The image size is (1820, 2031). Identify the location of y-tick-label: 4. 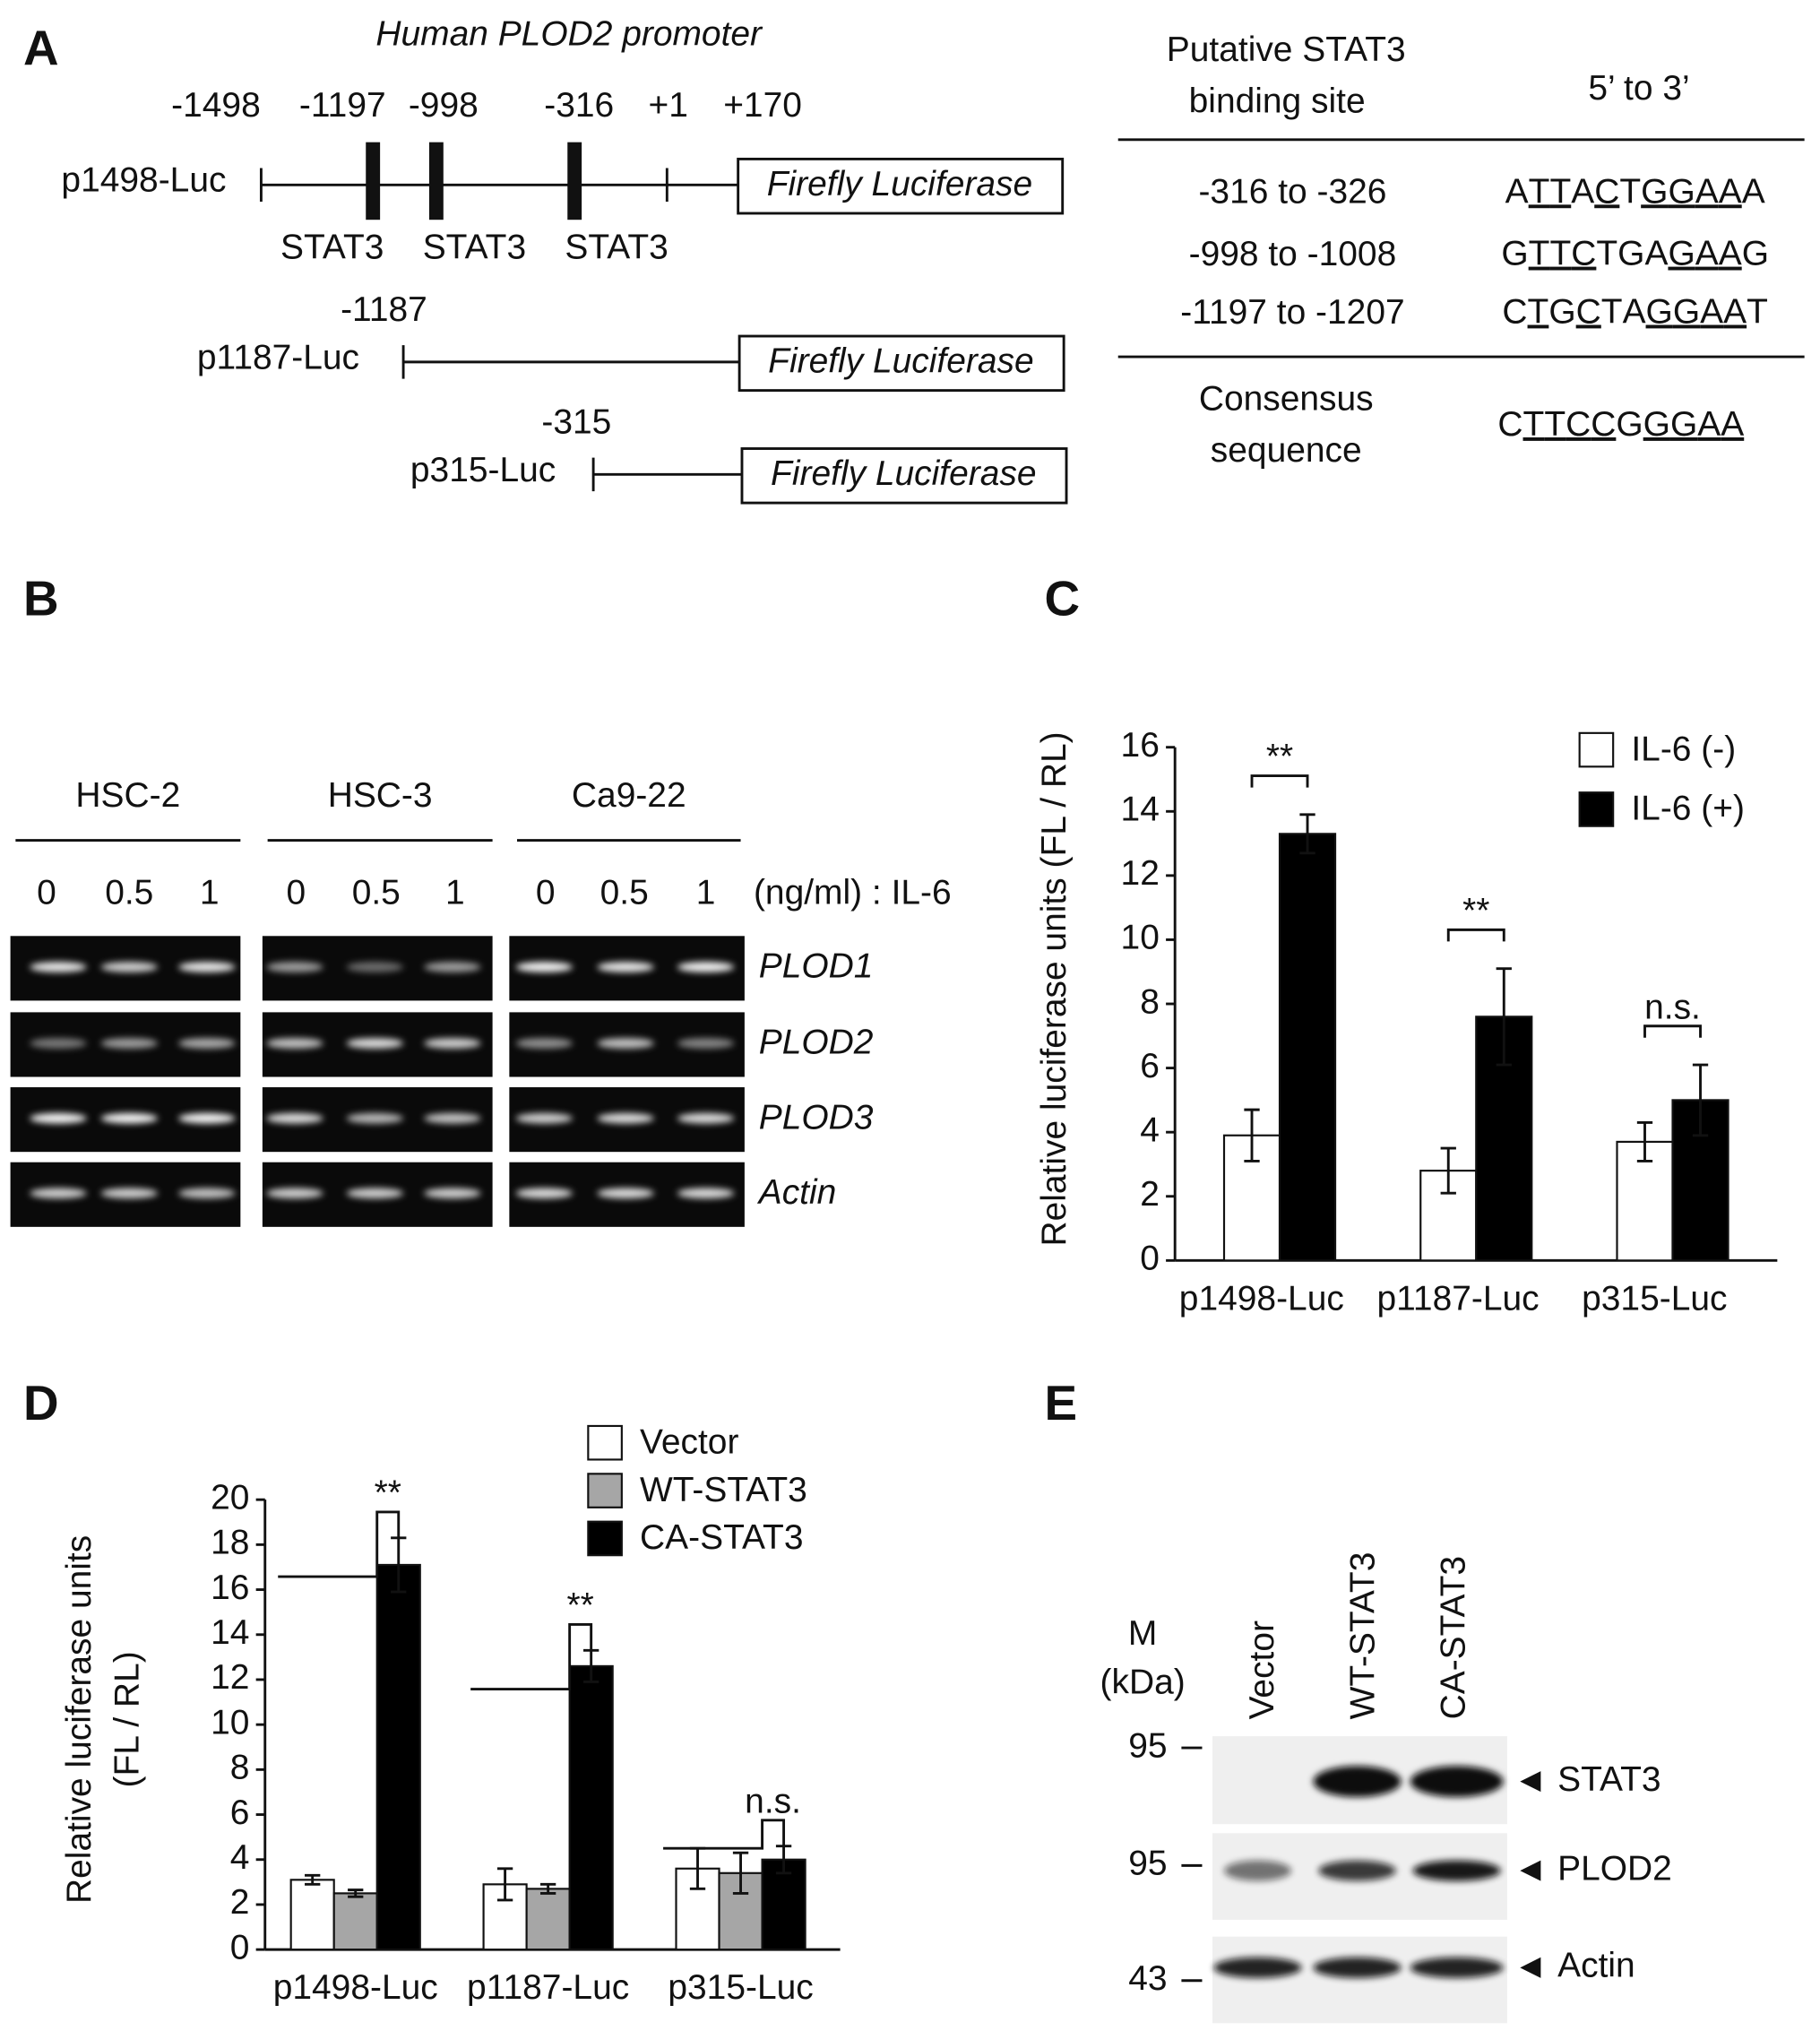
(1150, 1130).